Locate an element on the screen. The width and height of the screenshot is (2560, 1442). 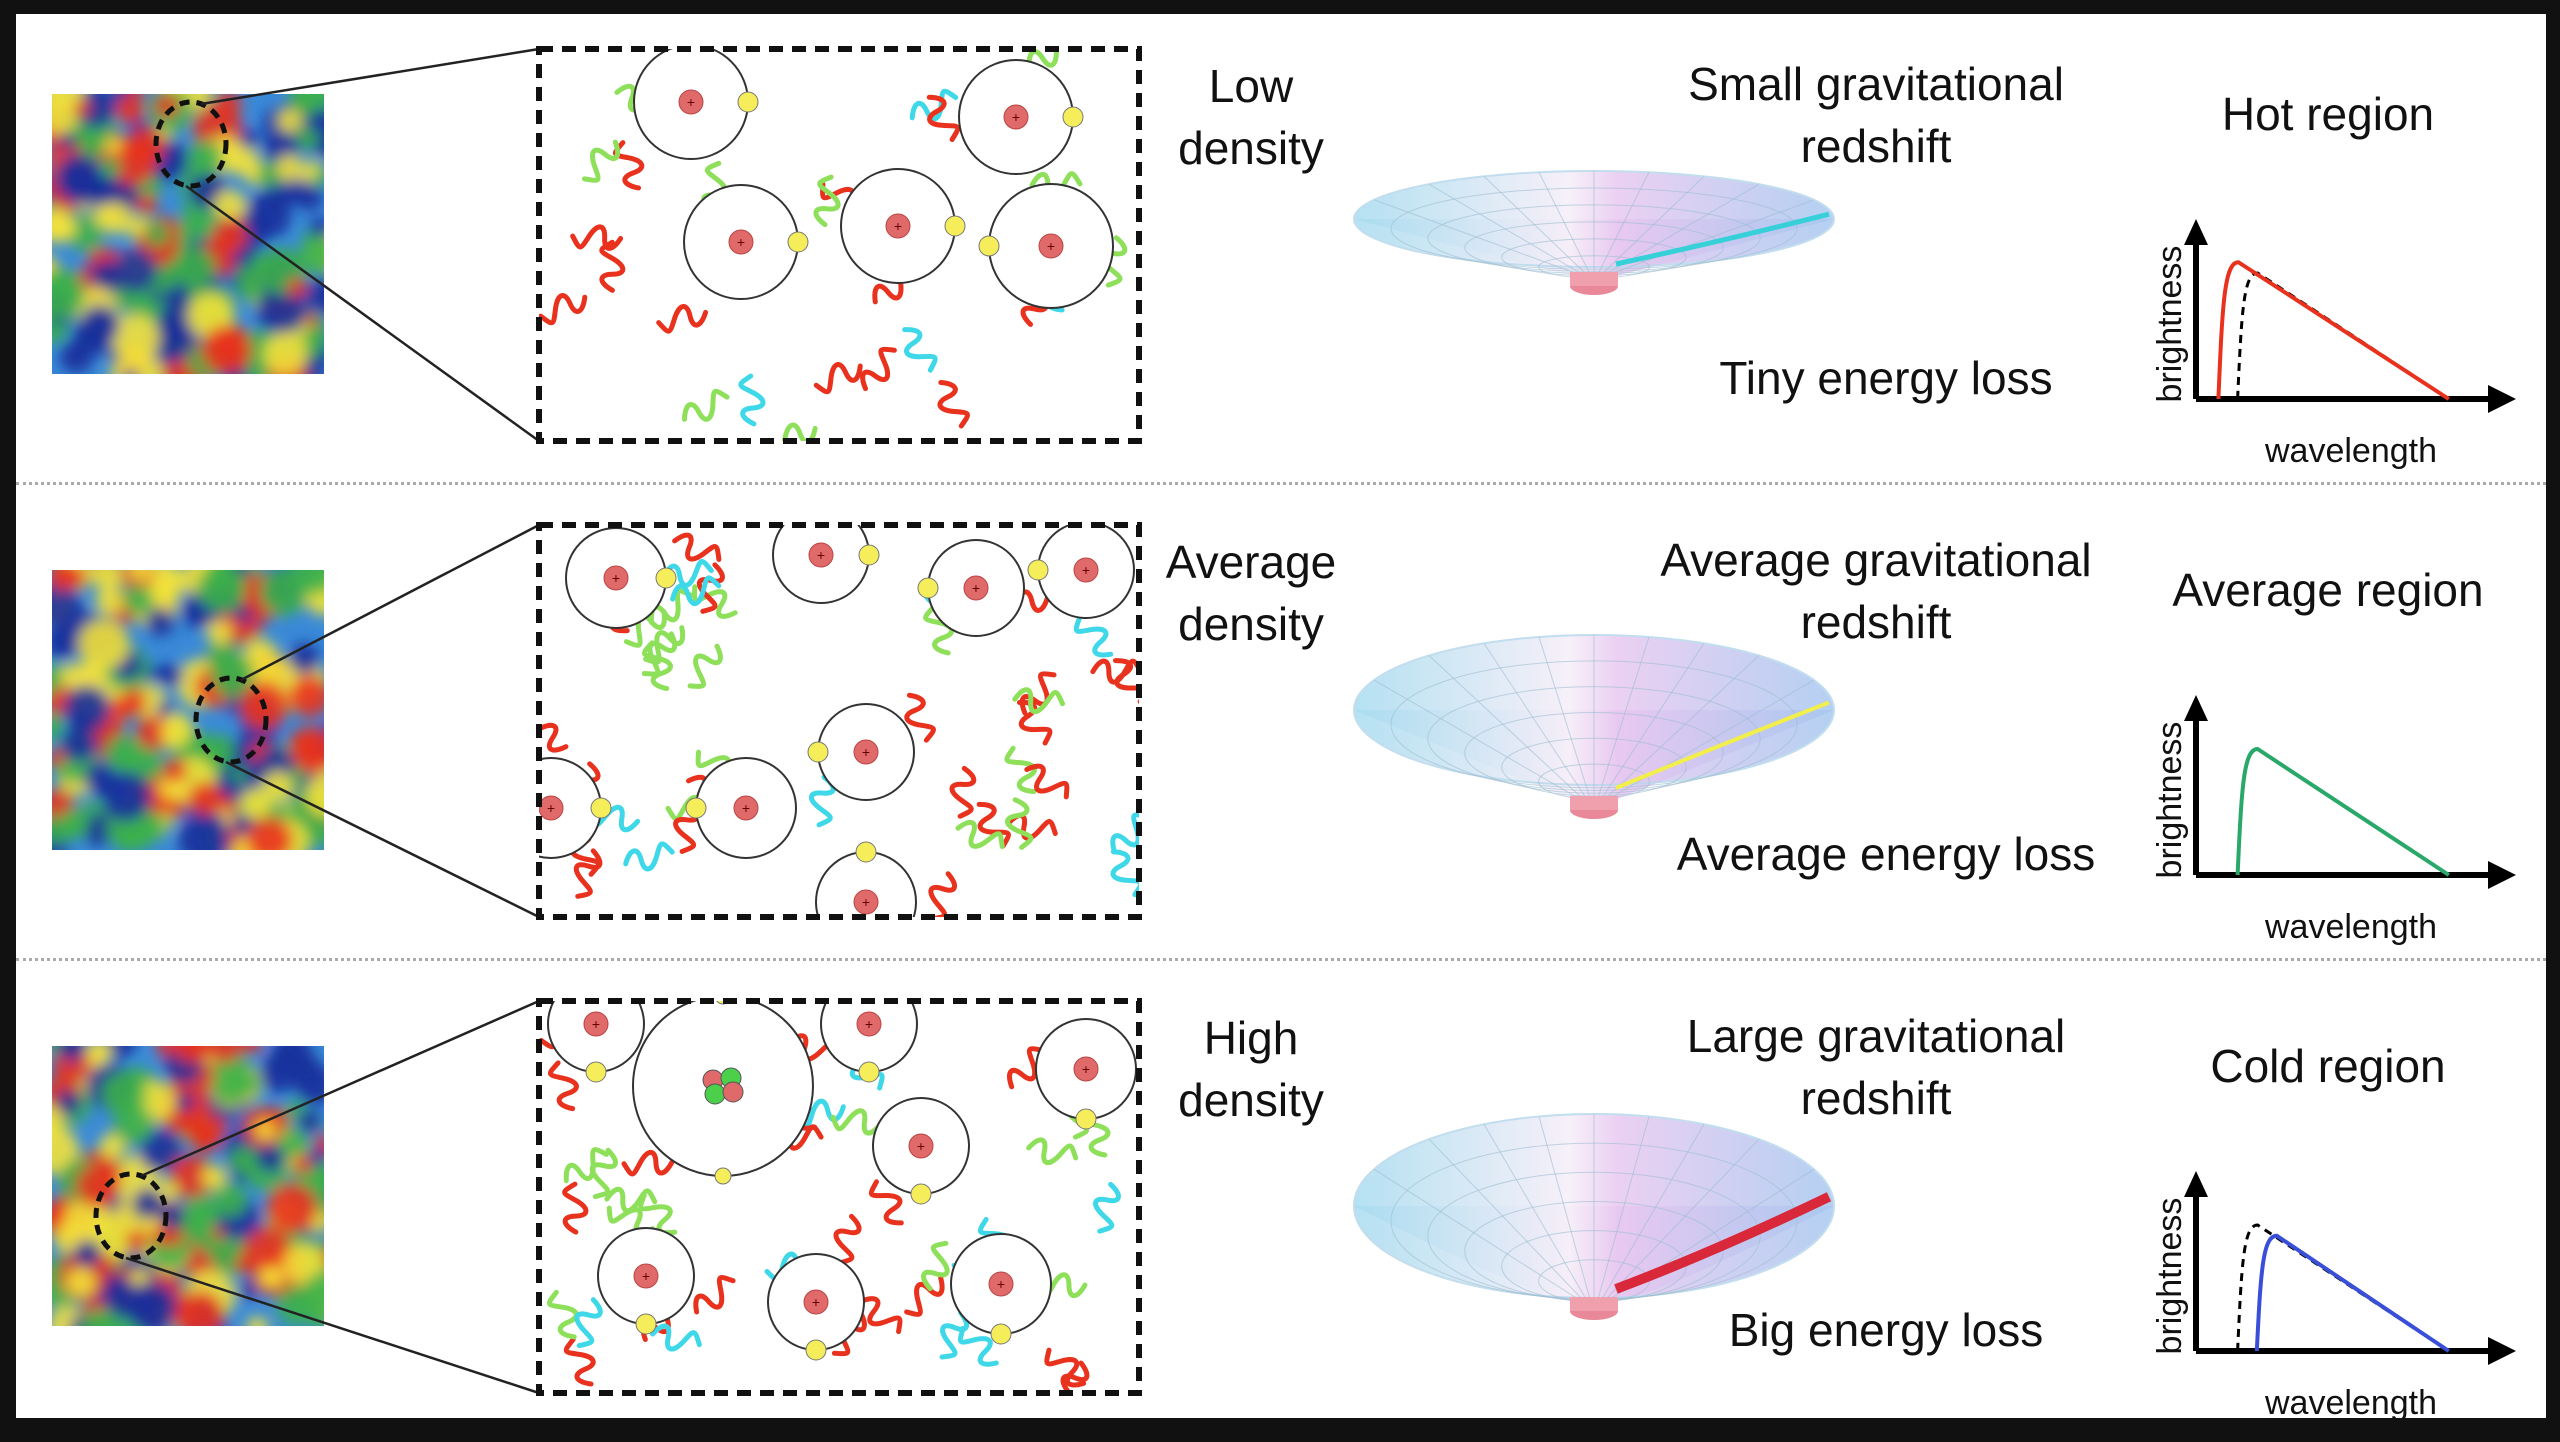
spectrum-plot is located at coordinates (2350, 316).